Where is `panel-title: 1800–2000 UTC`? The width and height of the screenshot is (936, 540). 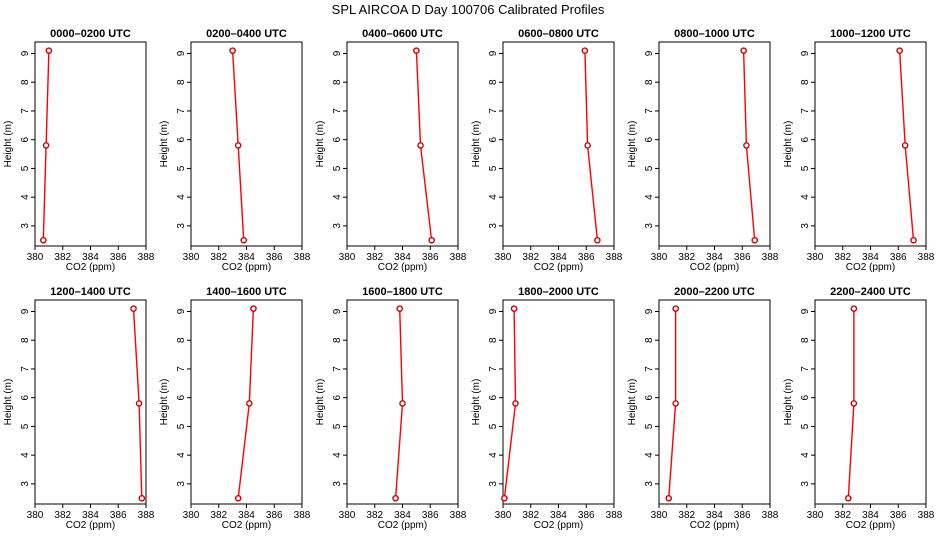
panel-title: 1800–2000 UTC is located at coordinates (558, 292).